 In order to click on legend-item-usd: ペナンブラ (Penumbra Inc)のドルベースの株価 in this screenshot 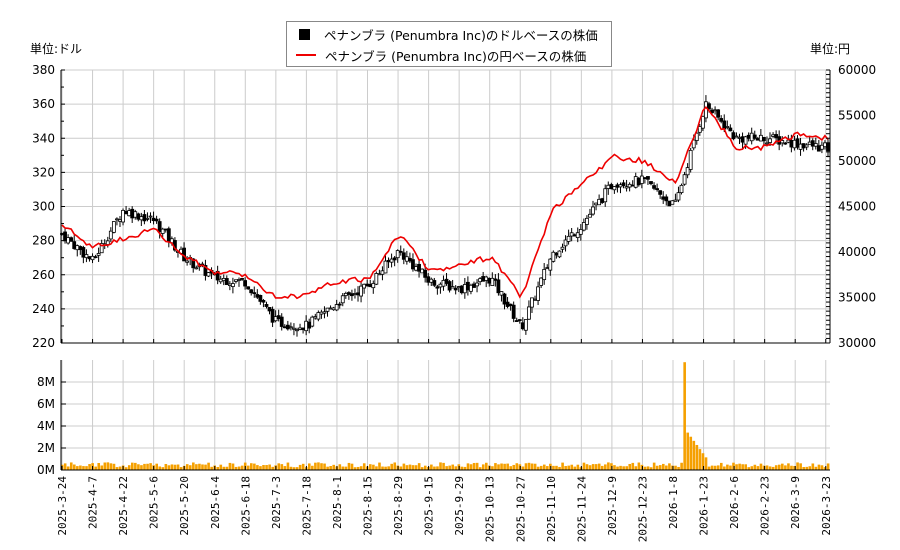, I will do `click(446, 34)`.